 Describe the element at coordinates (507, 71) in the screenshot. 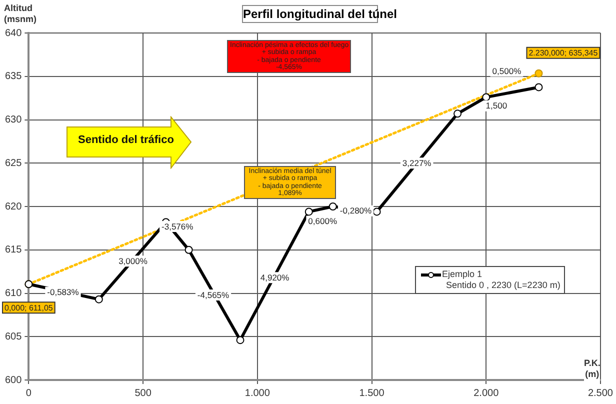

I see `annotation: 0,500%` at that location.